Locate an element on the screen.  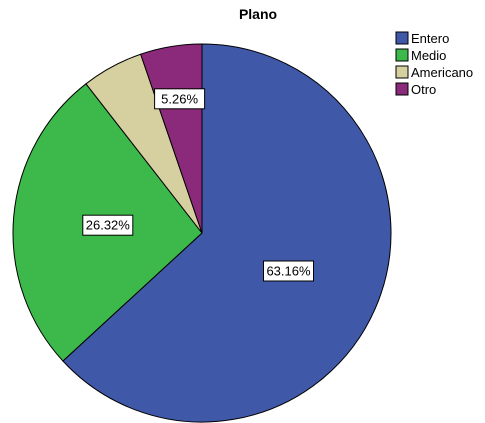
legend-item-americano: Americano is located at coordinates (434, 72).